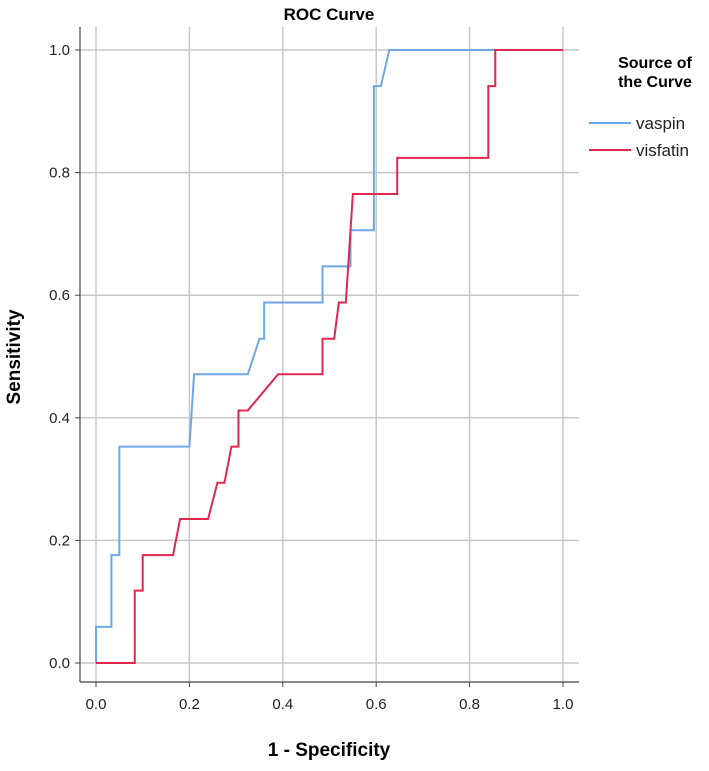 This screenshot has height=771, width=709. Describe the element at coordinates (59, 540) in the screenshot. I see `y-tick-label: 0.2` at that location.